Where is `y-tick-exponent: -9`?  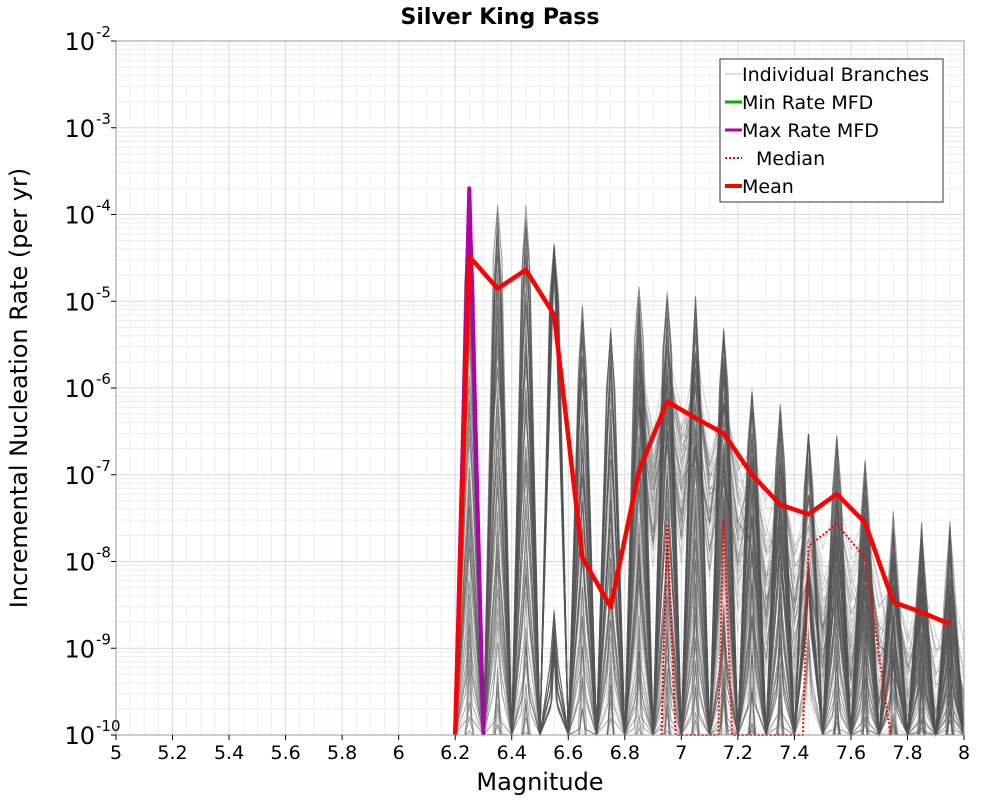
y-tick-exponent: -9 is located at coordinates (103, 639).